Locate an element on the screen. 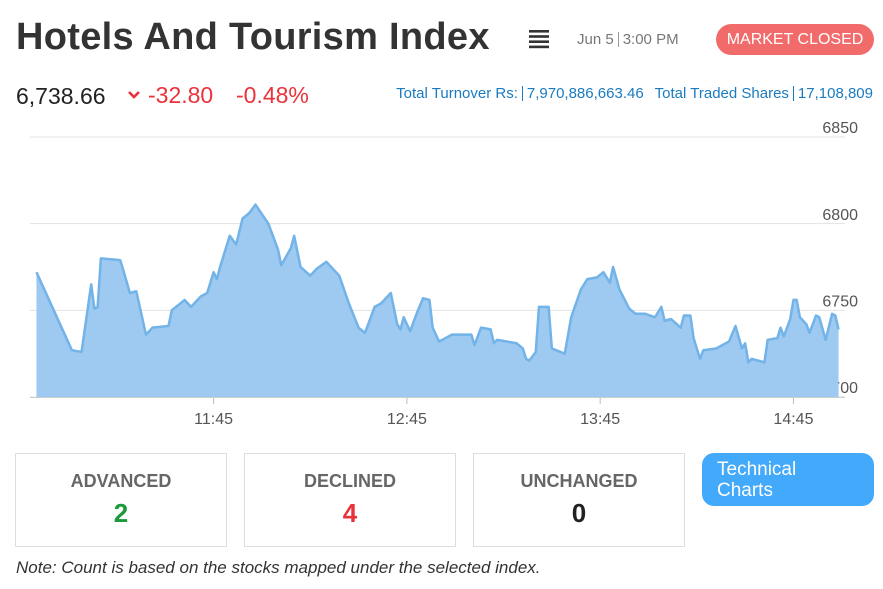  count-label: DECLINED is located at coordinates (349, 481).